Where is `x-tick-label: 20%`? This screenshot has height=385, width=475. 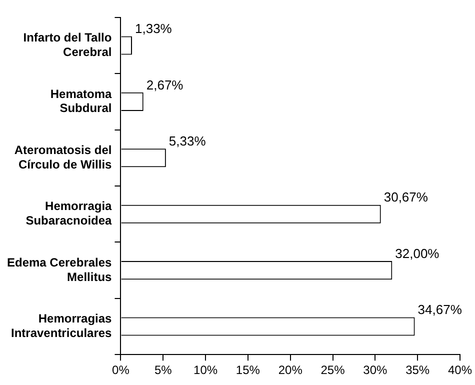
x-tick-label: 20% is located at coordinates (290, 370).